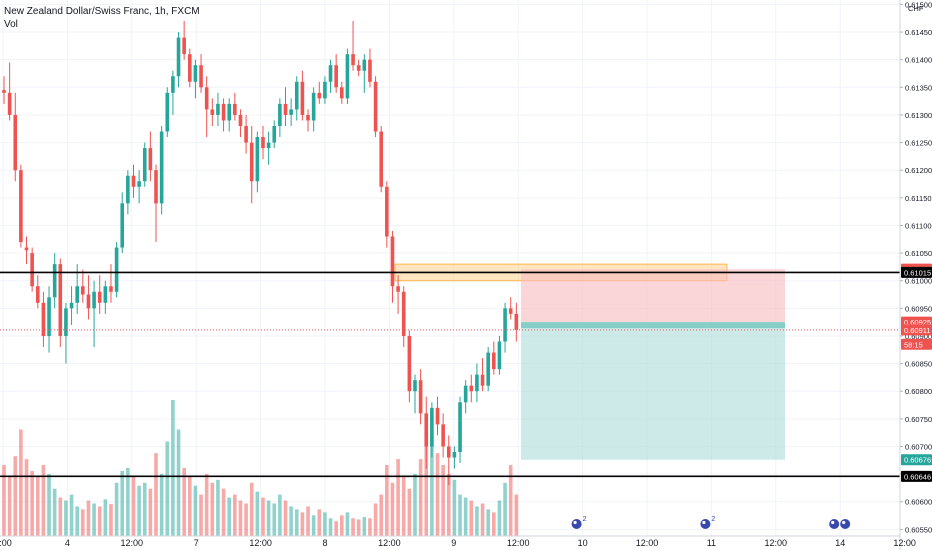 This screenshot has width=932, height=550. I want to click on price-tick-label: 0.60550, so click(918, 529).